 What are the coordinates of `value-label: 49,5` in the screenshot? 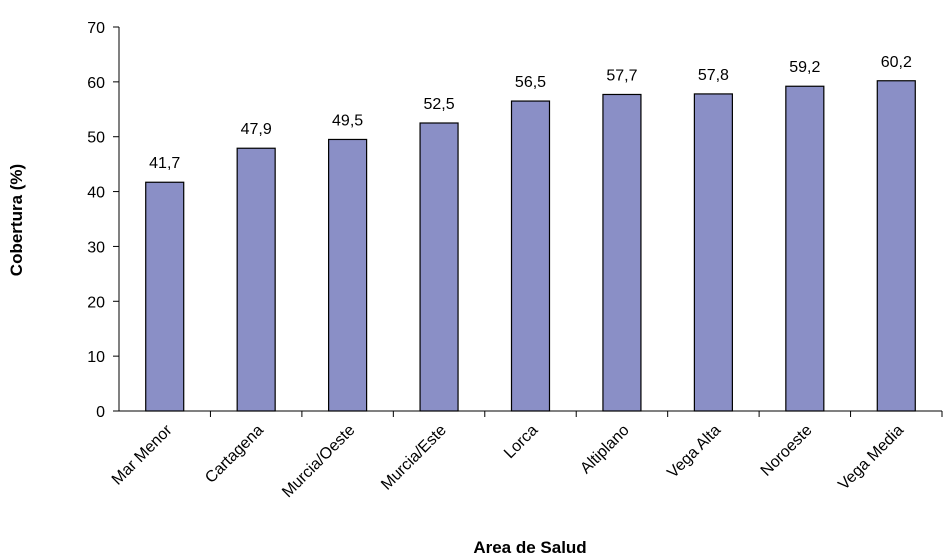 It's located at (347, 120).